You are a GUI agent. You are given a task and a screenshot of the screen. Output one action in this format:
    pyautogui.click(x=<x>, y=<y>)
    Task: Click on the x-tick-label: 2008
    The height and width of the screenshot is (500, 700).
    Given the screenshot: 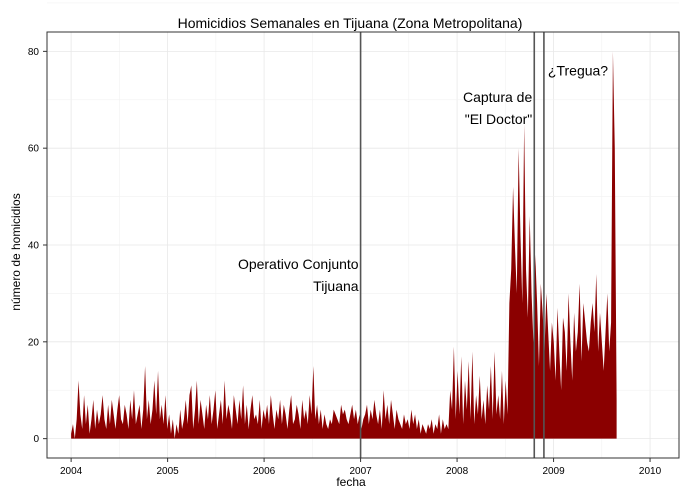 What is the action you would take?
    pyautogui.click(x=457, y=471)
    